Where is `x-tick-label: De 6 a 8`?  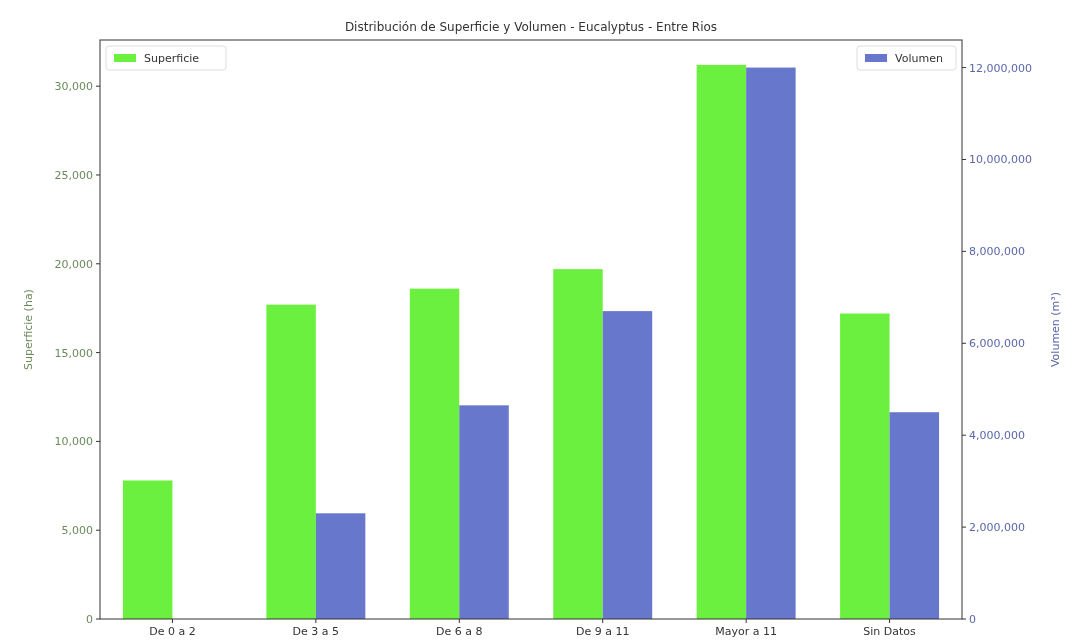
x-tick-label: De 6 a 8 is located at coordinates (459, 631).